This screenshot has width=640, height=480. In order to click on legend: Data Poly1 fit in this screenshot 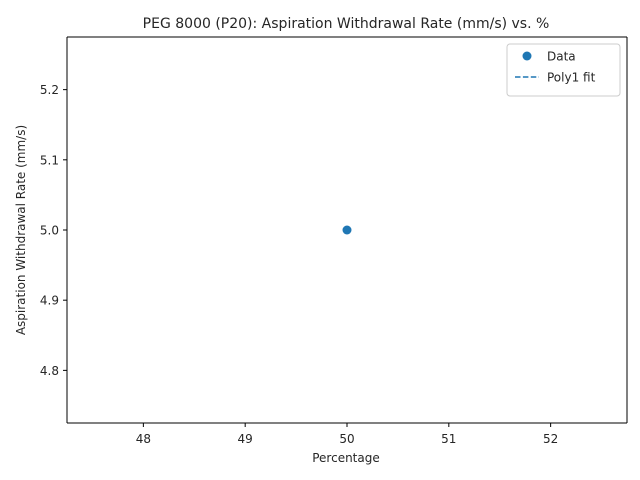, I will do `click(563, 70)`.